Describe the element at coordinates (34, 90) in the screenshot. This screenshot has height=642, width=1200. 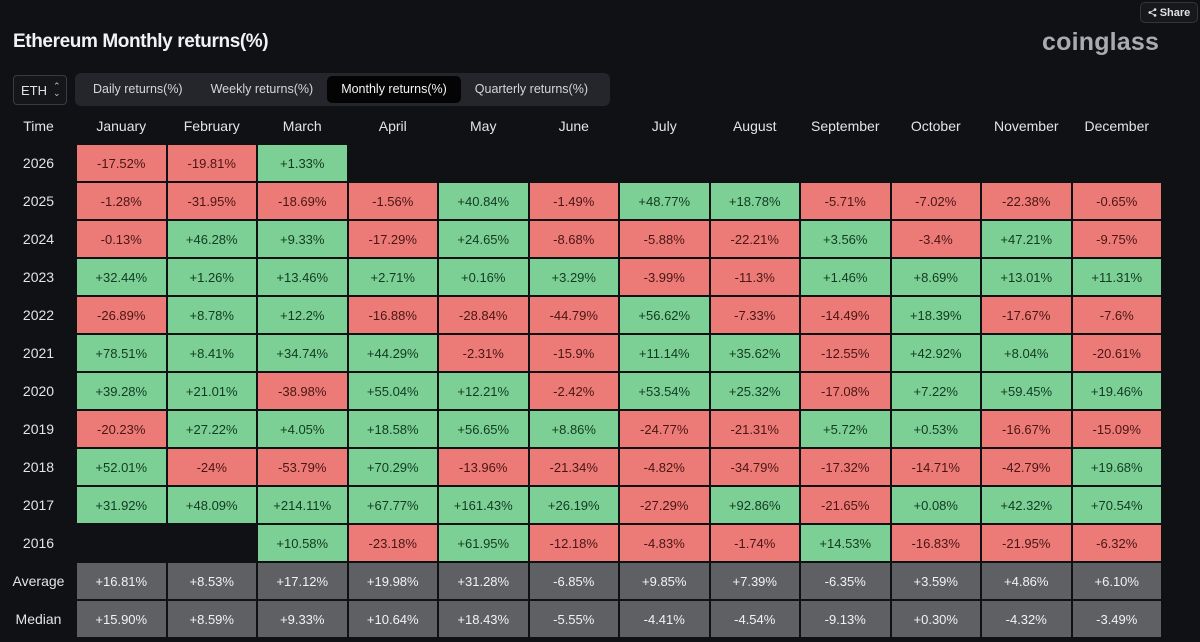
I see `asset-select-value: ETH` at that location.